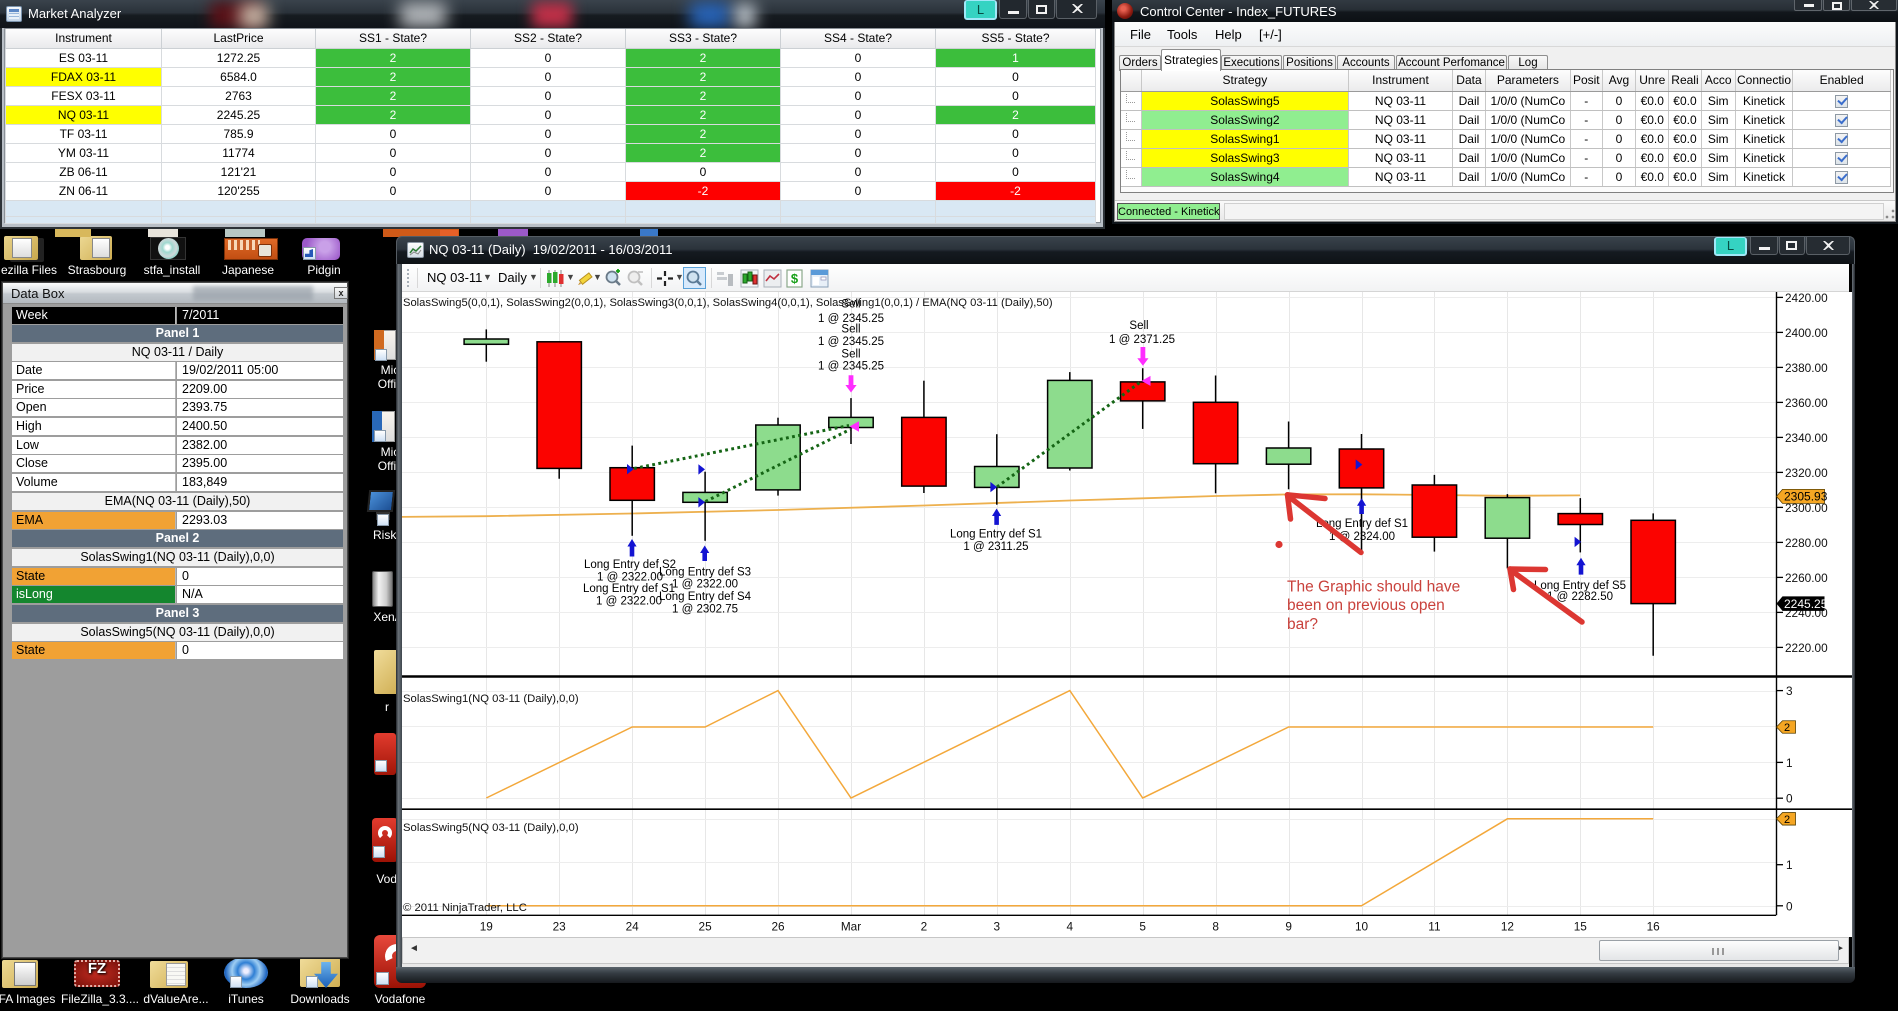  I want to click on svg-text: 25, so click(706, 927).